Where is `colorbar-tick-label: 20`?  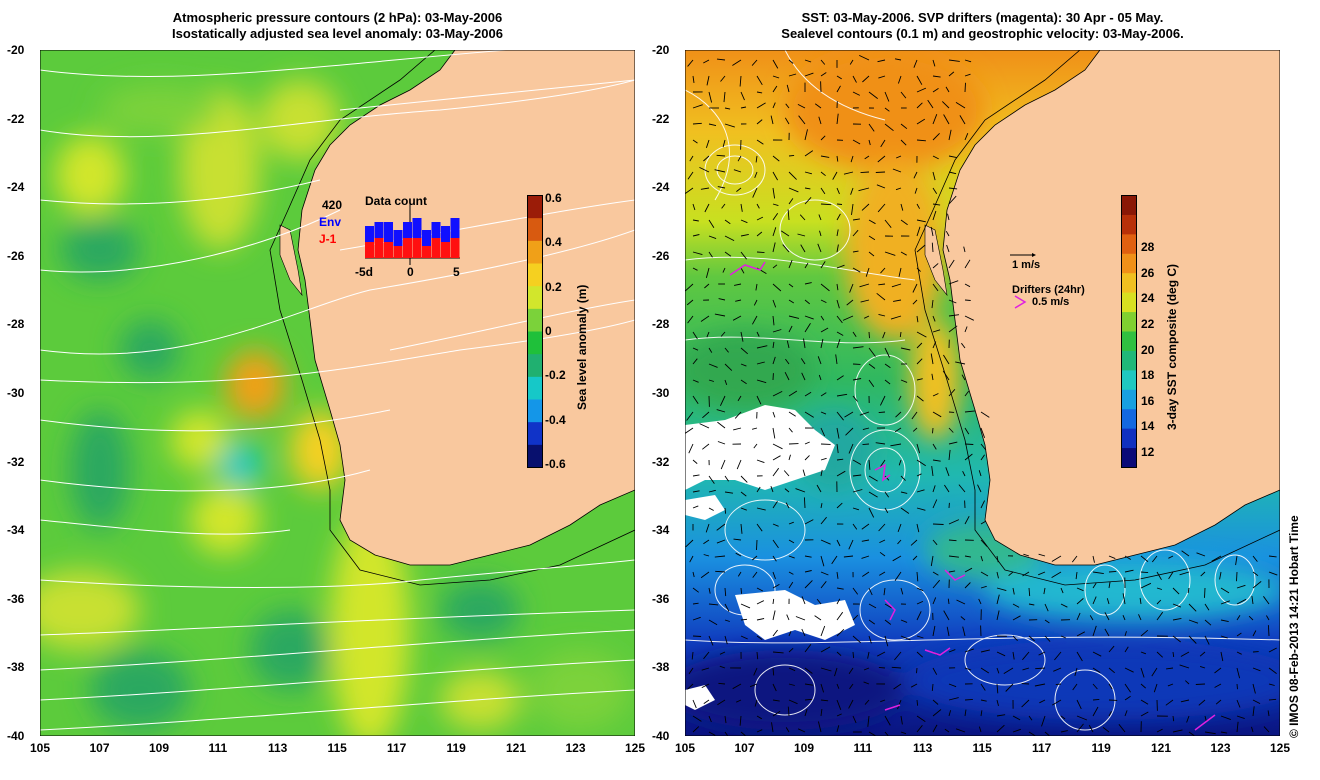
colorbar-tick-label: 20 is located at coordinates (1148, 349).